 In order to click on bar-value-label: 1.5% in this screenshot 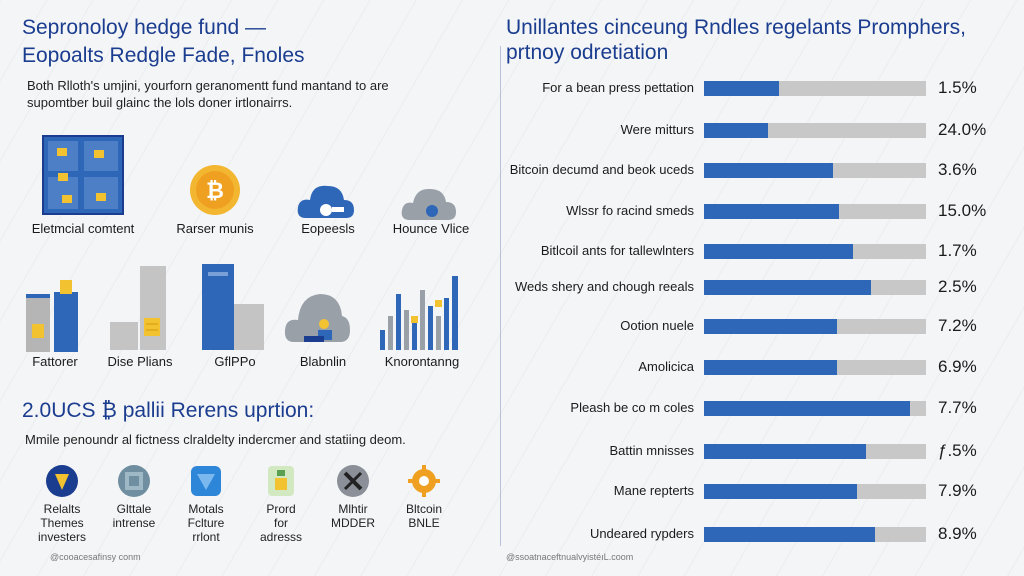, I will do `click(957, 87)`.